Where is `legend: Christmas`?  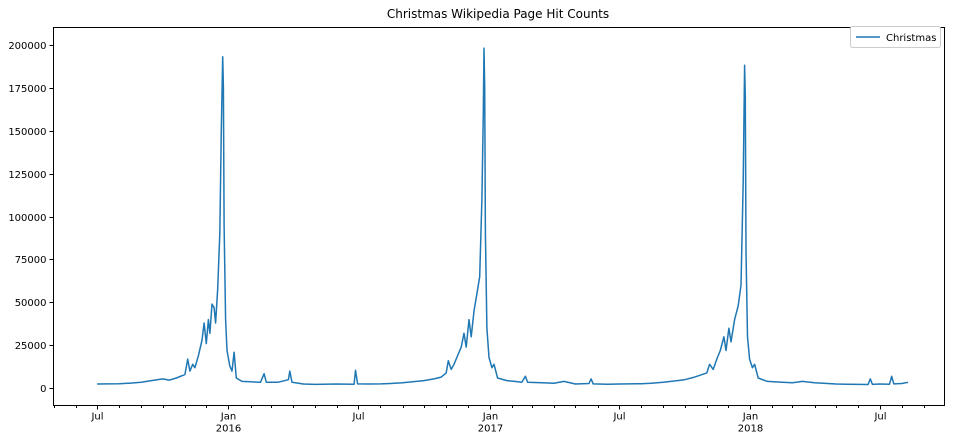 legend: Christmas is located at coordinates (895, 37).